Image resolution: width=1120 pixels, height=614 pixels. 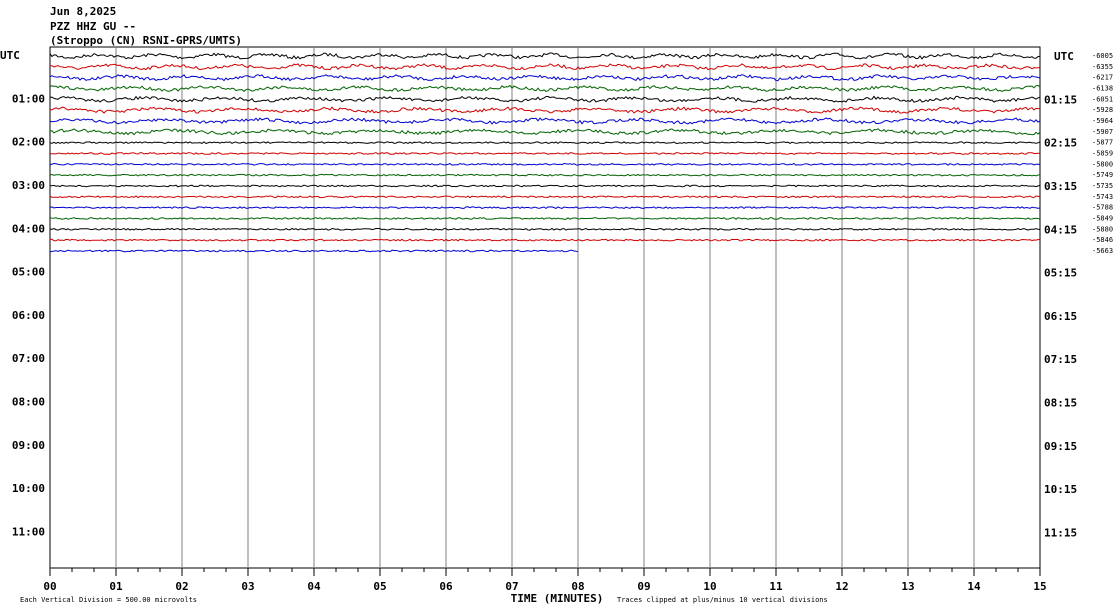 What do you see at coordinates (1060, 403) in the screenshot?
I see `right-time-label: 08:15` at bounding box center [1060, 403].